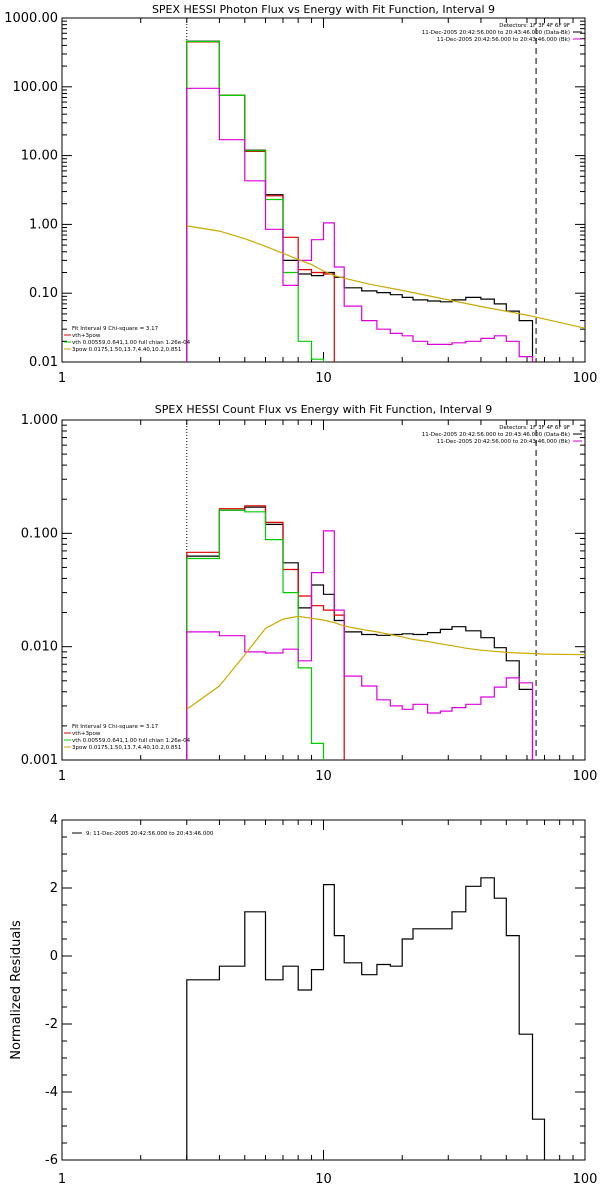  What do you see at coordinates (54, 820) in the screenshot?
I see `y-tick-label: 4` at bounding box center [54, 820].